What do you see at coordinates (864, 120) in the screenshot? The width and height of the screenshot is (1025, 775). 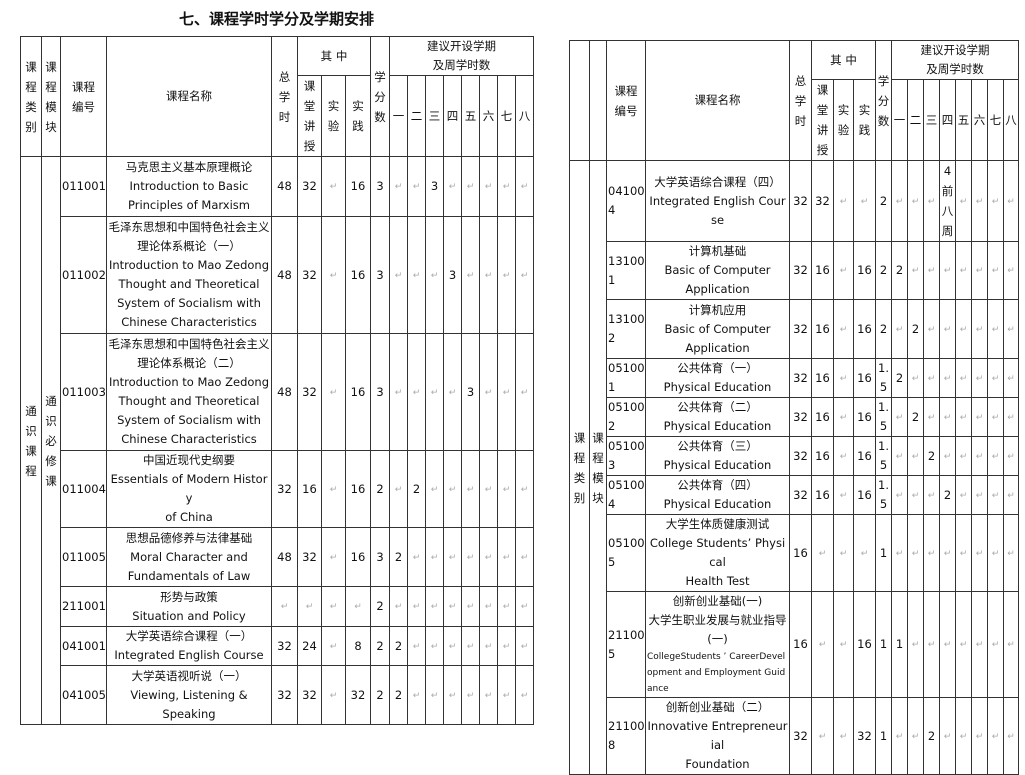 I see `header-practice: 实践` at bounding box center [864, 120].